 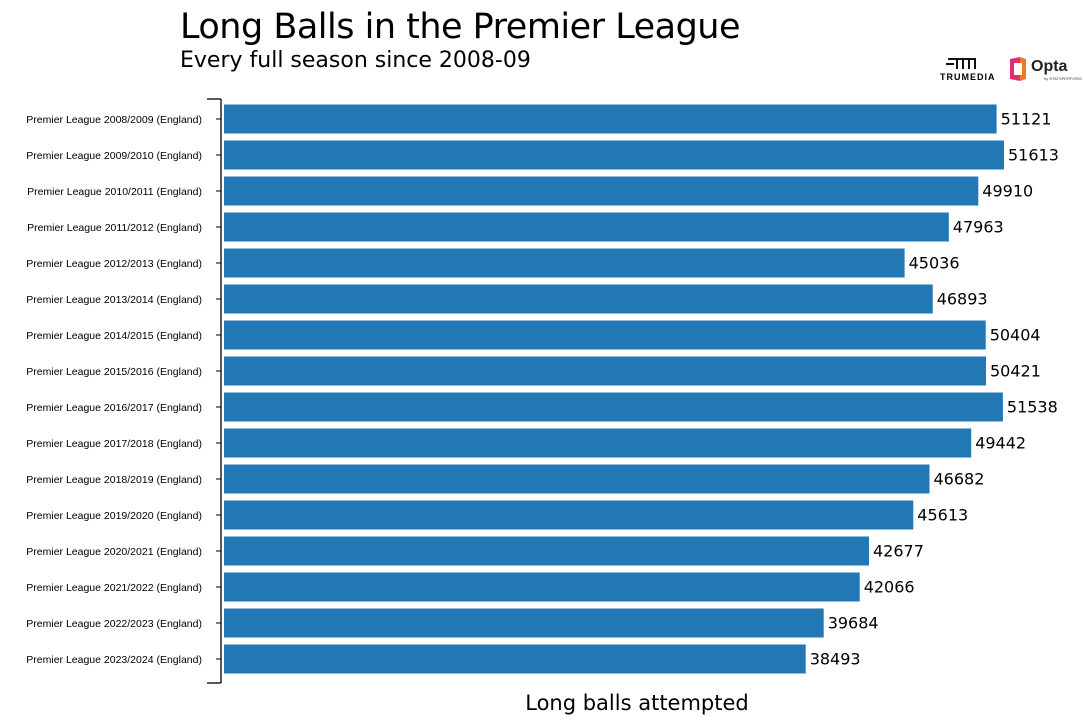 I want to click on y-tick-label: Premier League 2023/2024 (England), so click(x=114, y=660).